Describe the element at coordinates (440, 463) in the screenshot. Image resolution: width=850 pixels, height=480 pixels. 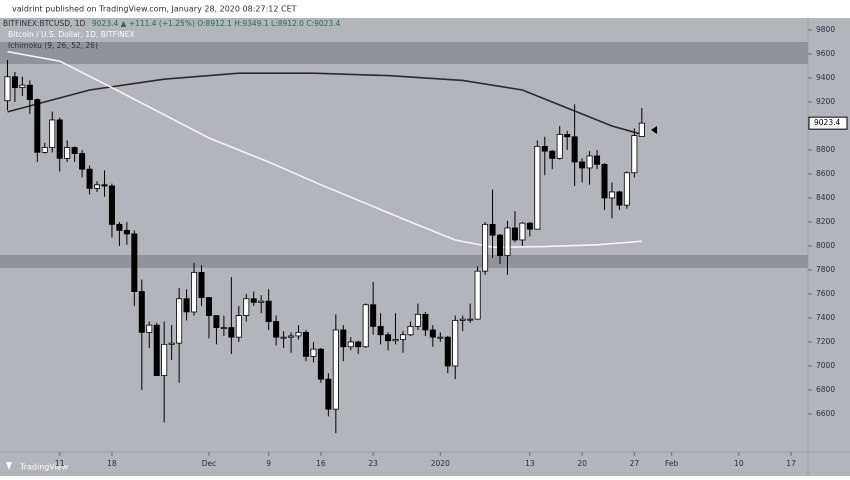
I see `x-tick-label: 2020` at that location.